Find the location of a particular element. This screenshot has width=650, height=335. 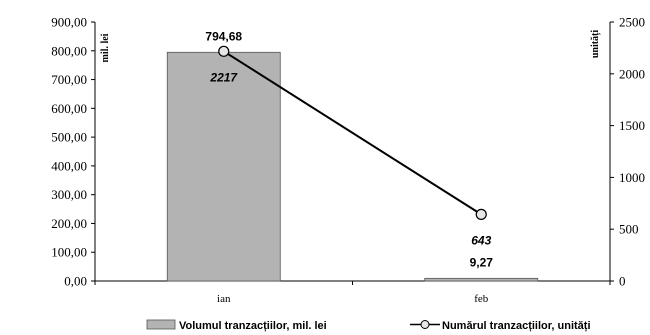

right-axis-tick-label: 1500 is located at coordinates (632, 125).